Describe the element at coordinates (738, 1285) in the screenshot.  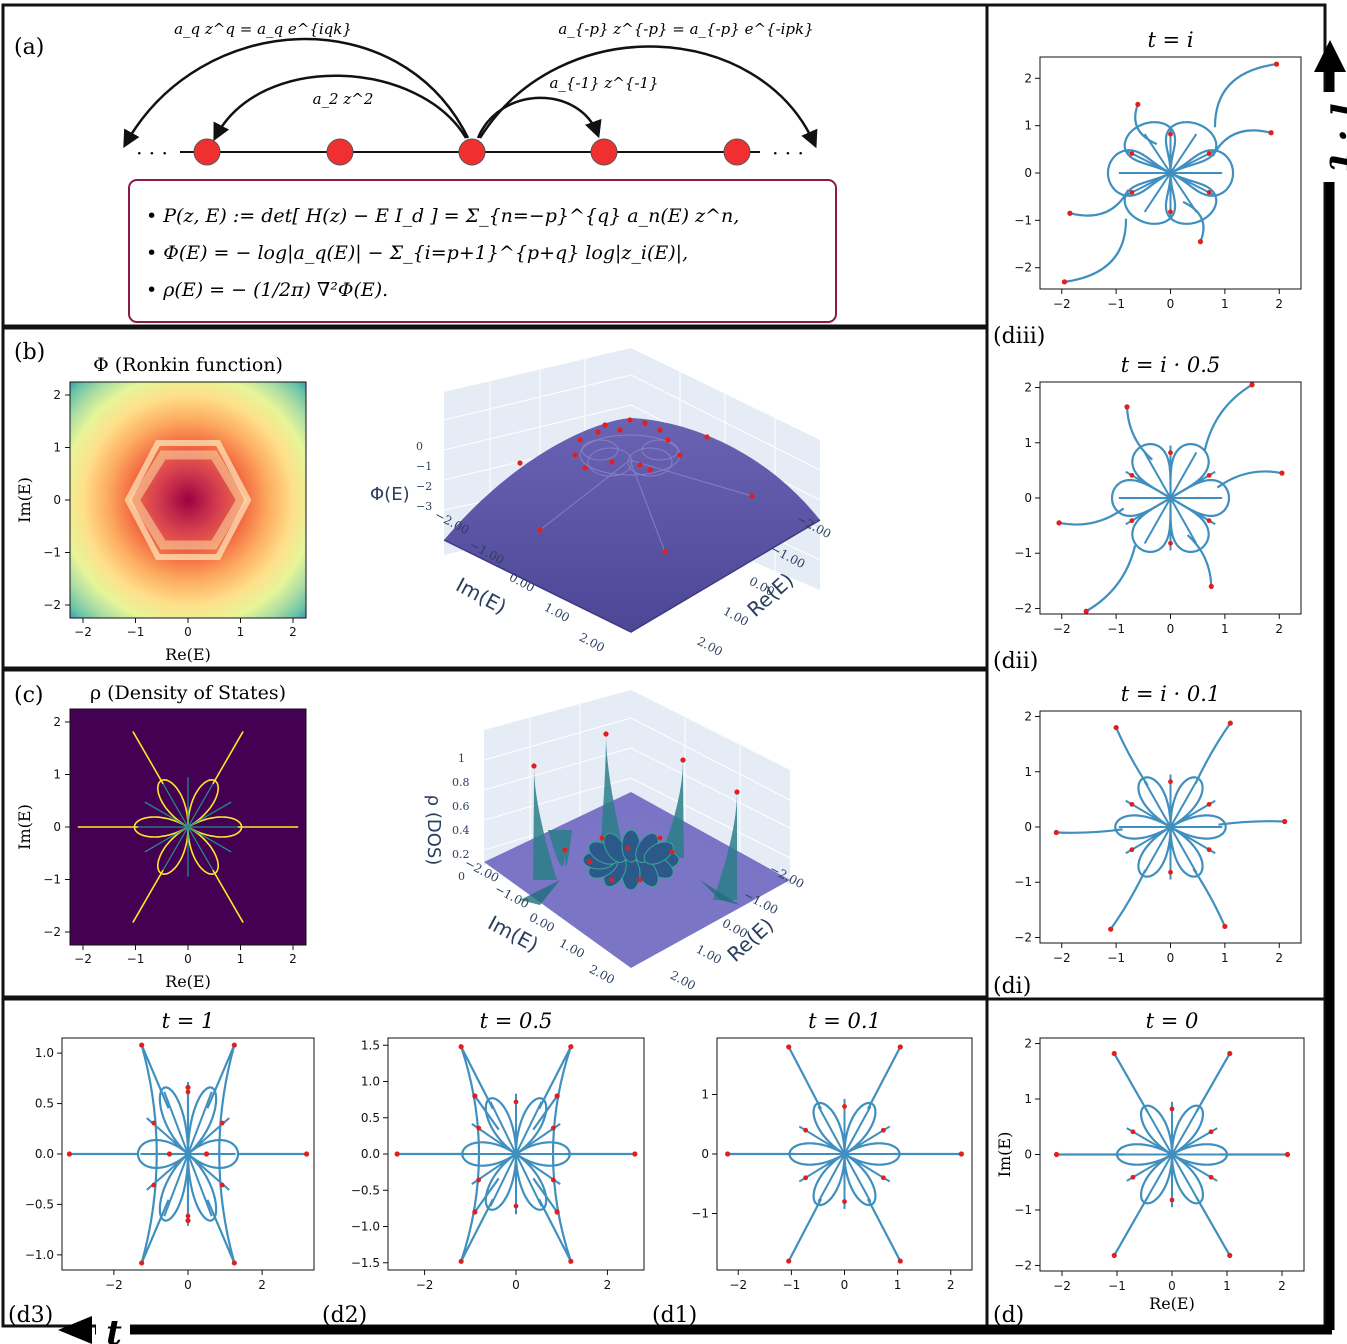
I see `spectrum-xtick: −2` at that location.